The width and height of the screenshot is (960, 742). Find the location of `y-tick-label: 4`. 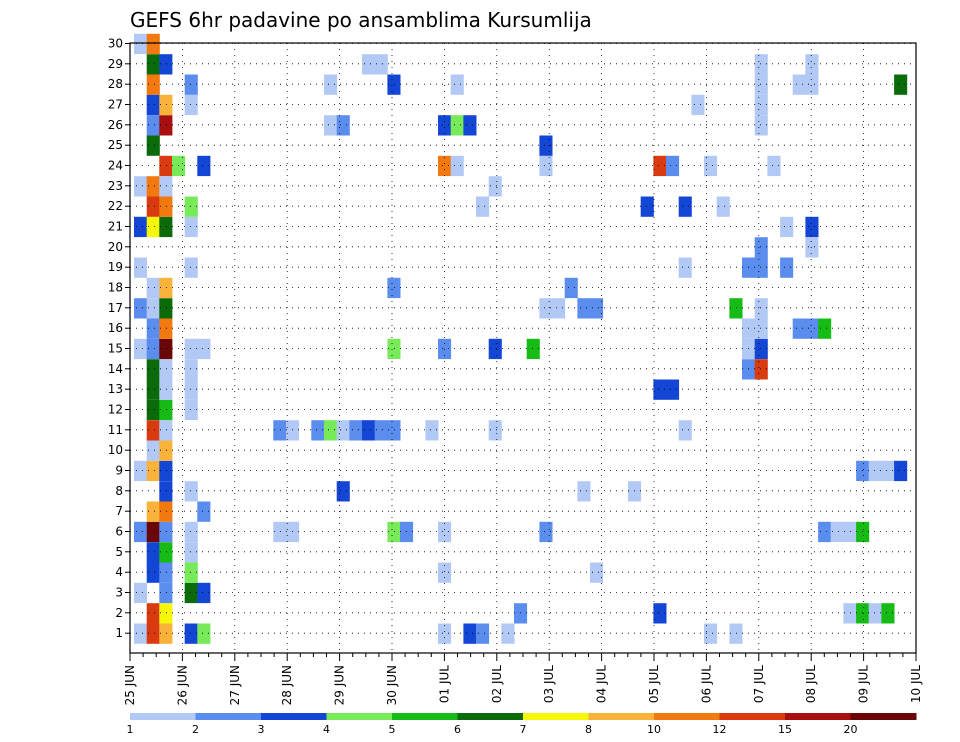

y-tick-label: 4 is located at coordinates (119, 572).